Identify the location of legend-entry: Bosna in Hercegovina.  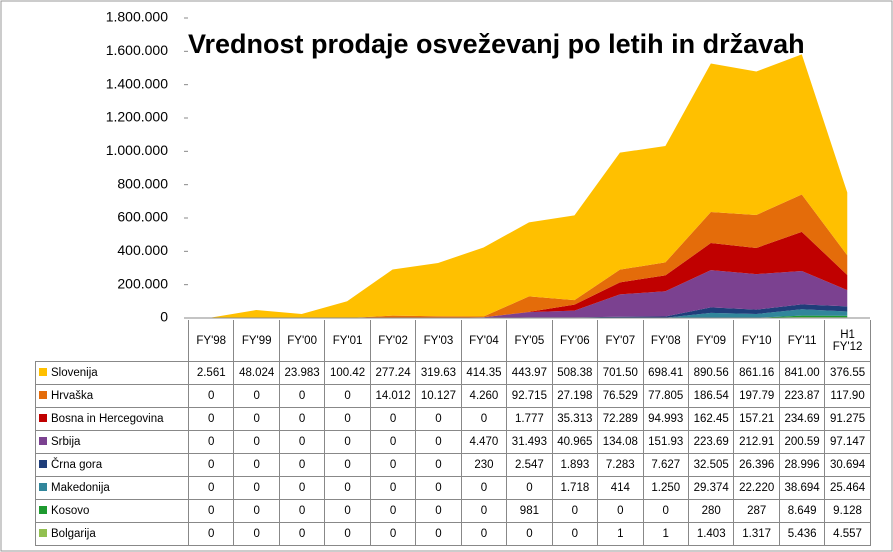
(112, 419).